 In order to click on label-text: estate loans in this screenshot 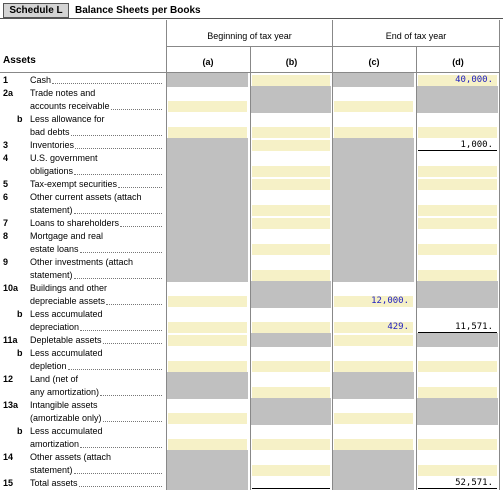, I will do `click(54, 249)`.